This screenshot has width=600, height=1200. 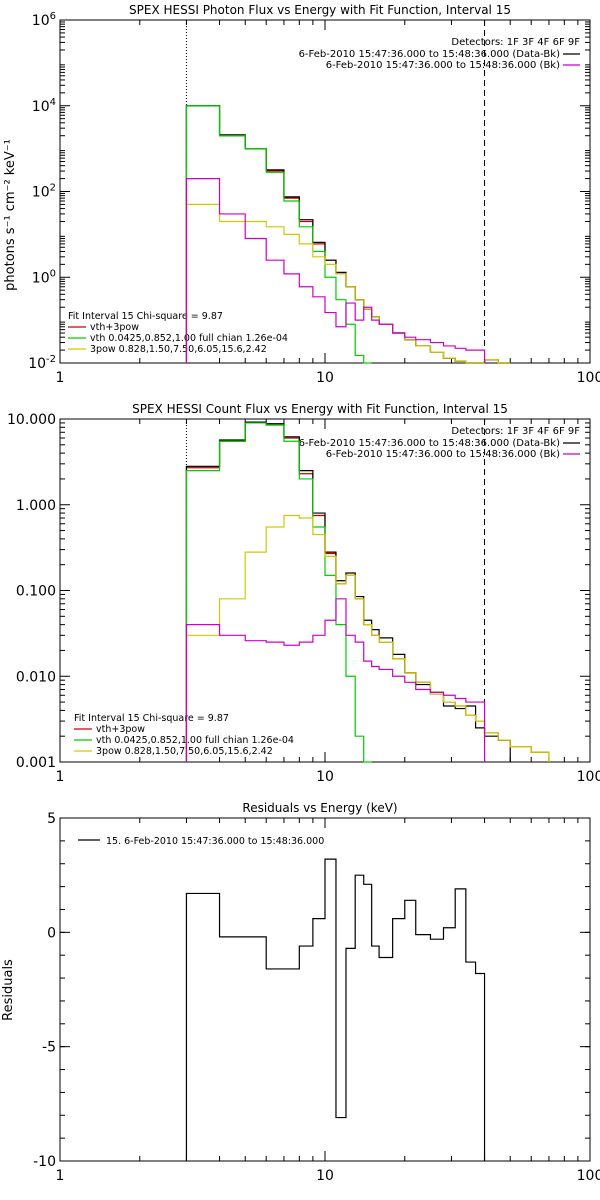 What do you see at coordinates (51, 819) in the screenshot?
I see `residuals-y-tick-label: 5` at bounding box center [51, 819].